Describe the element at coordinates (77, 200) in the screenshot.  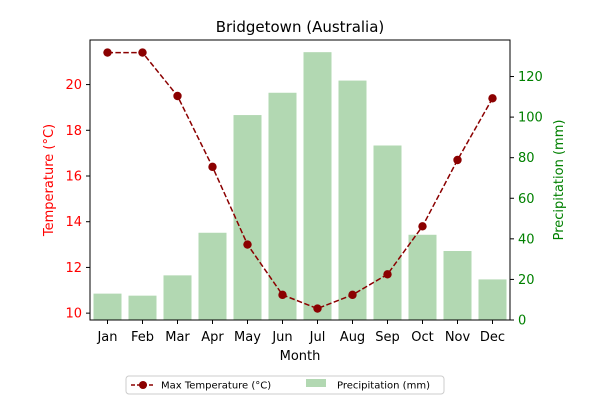
I see `left-axis: 10 12 14 16 18 20` at that location.